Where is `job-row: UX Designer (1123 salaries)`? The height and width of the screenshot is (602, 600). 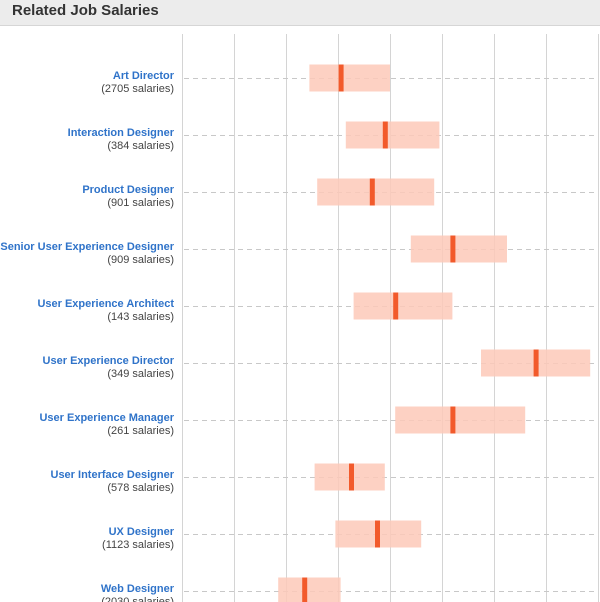 job-row: UX Designer (1123 salaries) is located at coordinates (87, 539).